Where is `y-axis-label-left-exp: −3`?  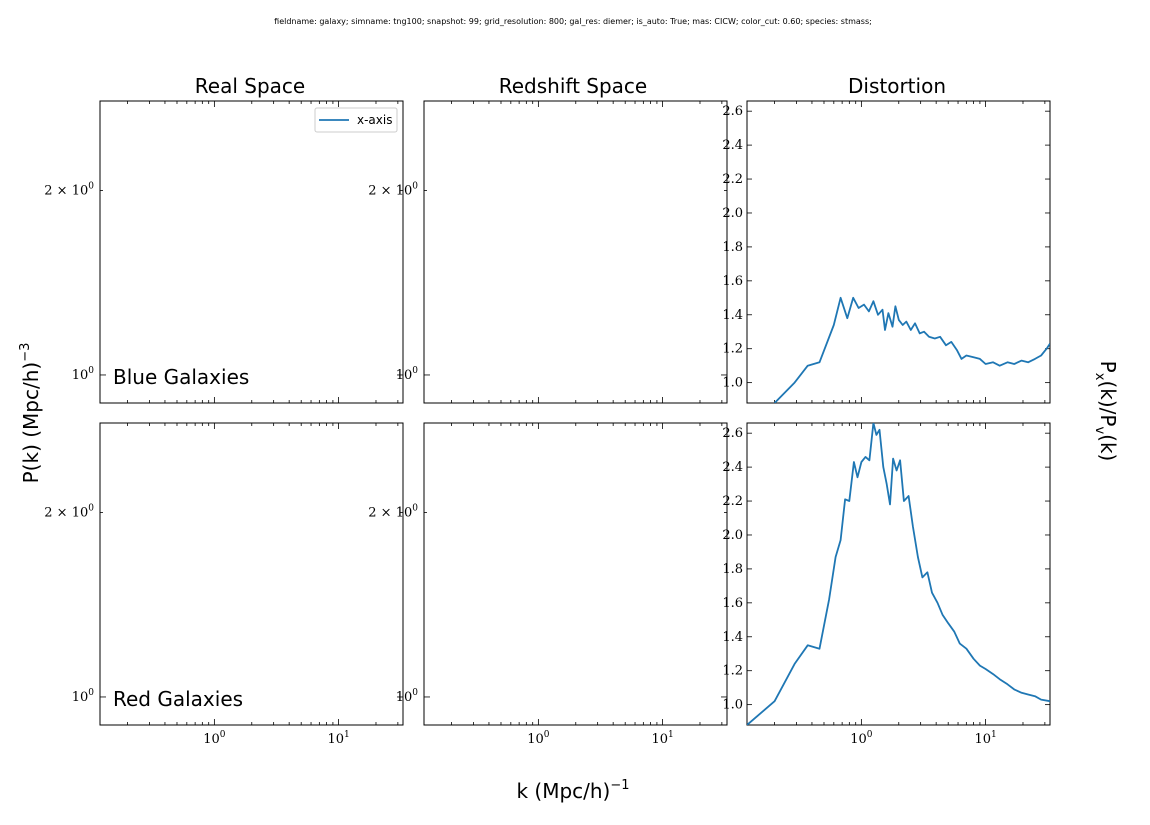 y-axis-label-left-exp: −3 is located at coordinates (25, 352).